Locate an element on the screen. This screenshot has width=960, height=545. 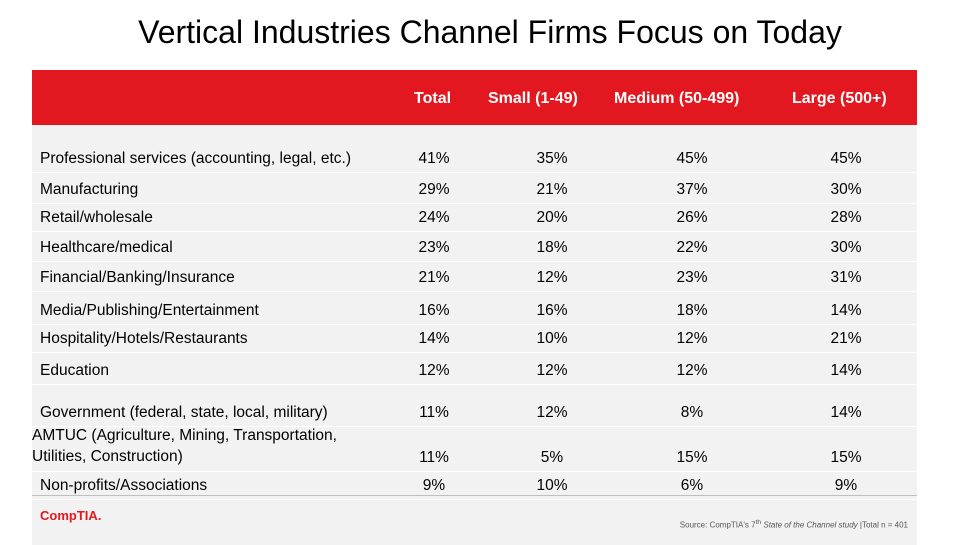
row-label: Retail/wholesale is located at coordinates (96, 217).